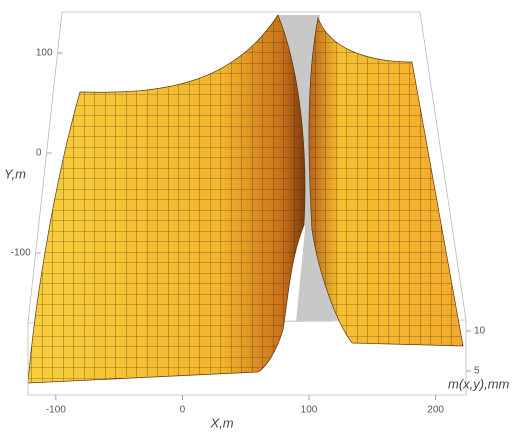 The width and height of the screenshot is (527, 435). What do you see at coordinates (435, 410) in the screenshot?
I see `x-tick-label: 200` at bounding box center [435, 410].